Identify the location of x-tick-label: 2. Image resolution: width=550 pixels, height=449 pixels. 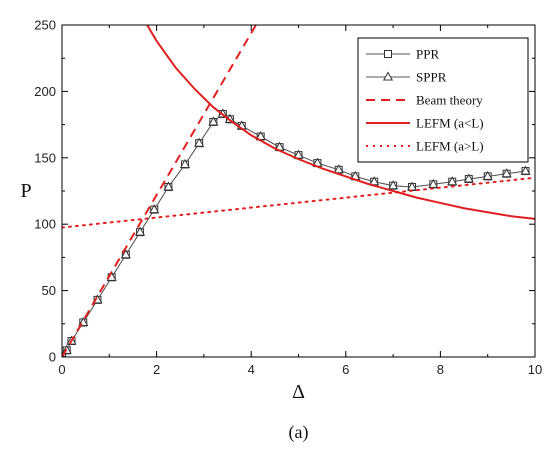
(156, 369).